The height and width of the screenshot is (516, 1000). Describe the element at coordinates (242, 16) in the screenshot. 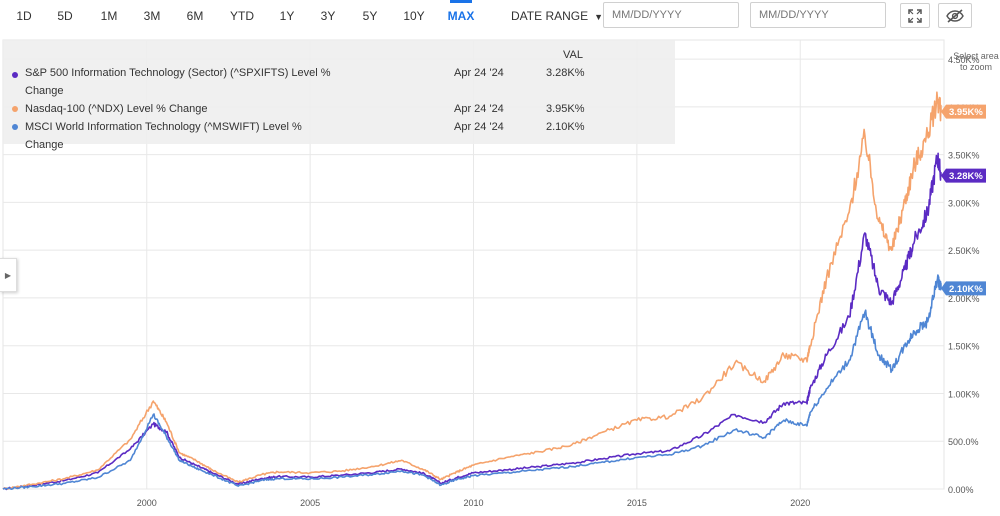

I see `range-ytd-button: YTD` at that location.